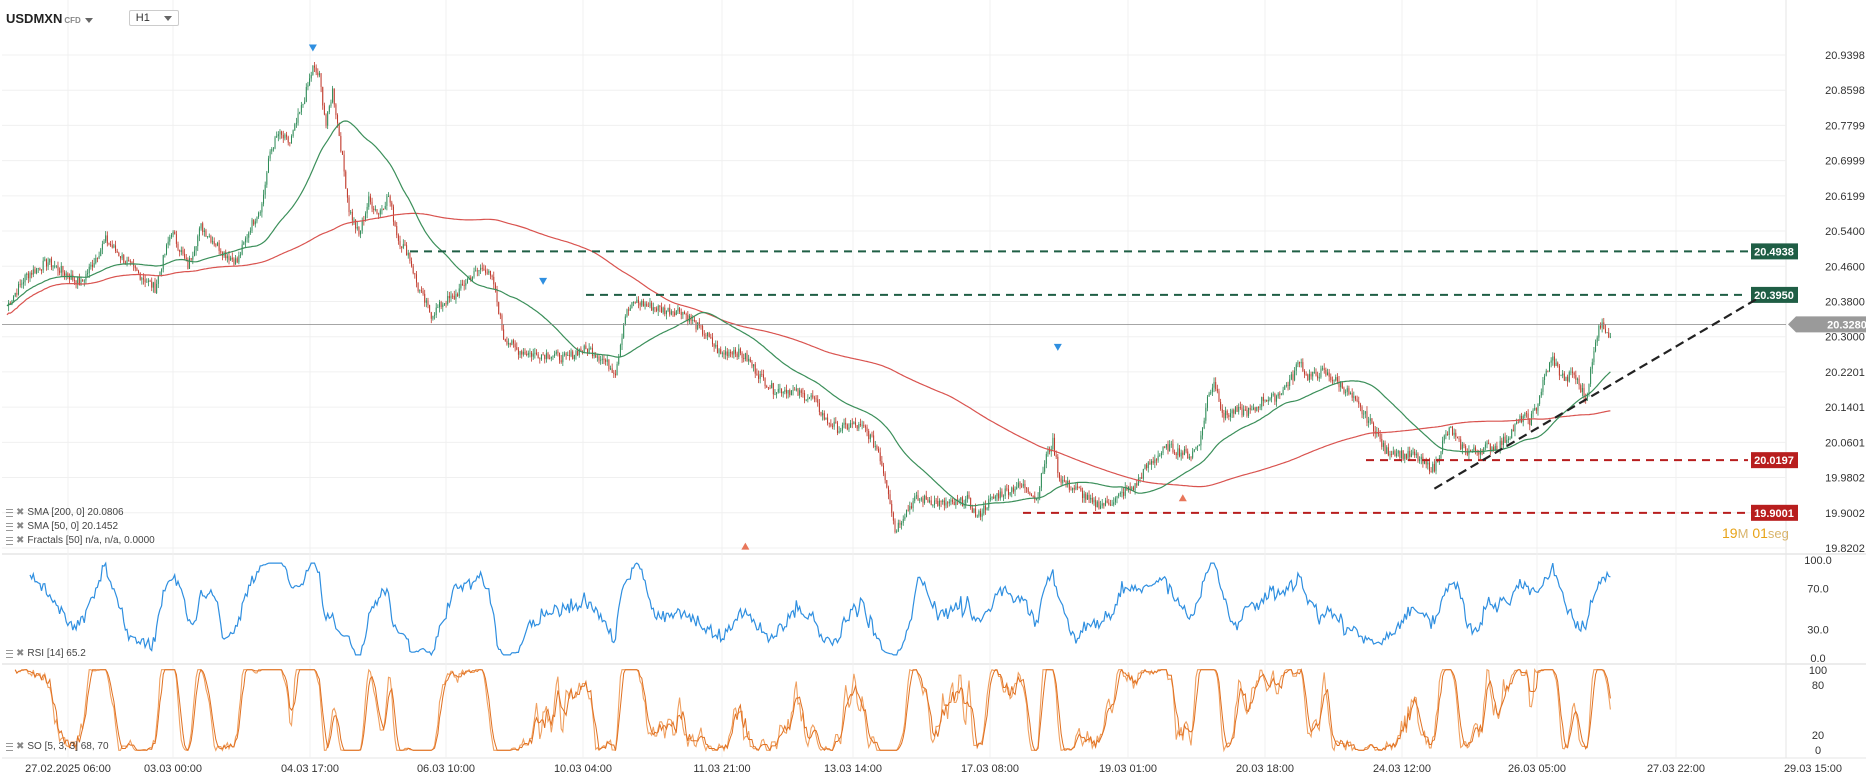  What do you see at coordinates (1730, 533) in the screenshot?
I see `countdown-minutes: 19` at bounding box center [1730, 533].